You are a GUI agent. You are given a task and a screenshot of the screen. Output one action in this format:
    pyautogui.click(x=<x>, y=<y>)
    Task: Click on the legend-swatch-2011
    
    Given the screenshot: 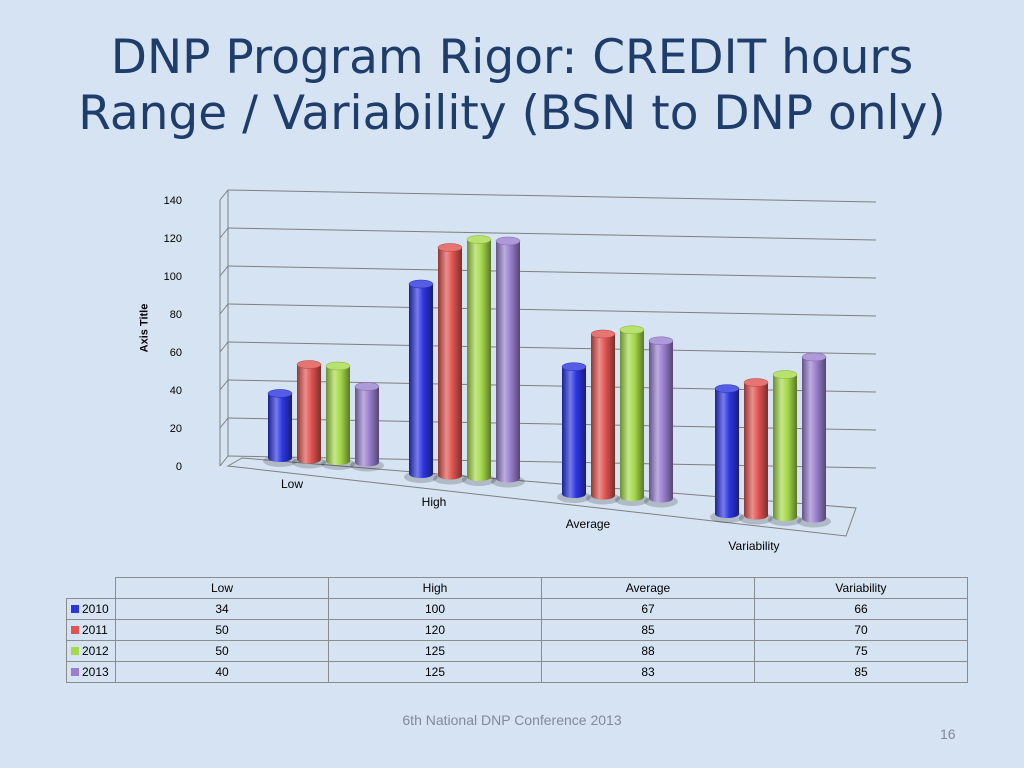 What is the action you would take?
    pyautogui.click(x=75, y=630)
    